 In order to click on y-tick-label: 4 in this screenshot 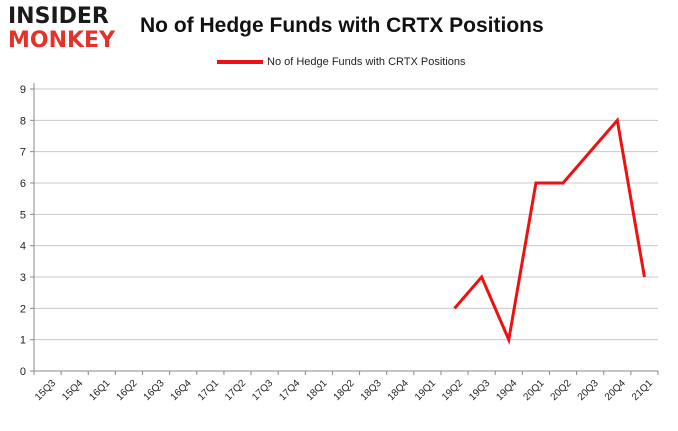, I will do `click(23, 247)`.